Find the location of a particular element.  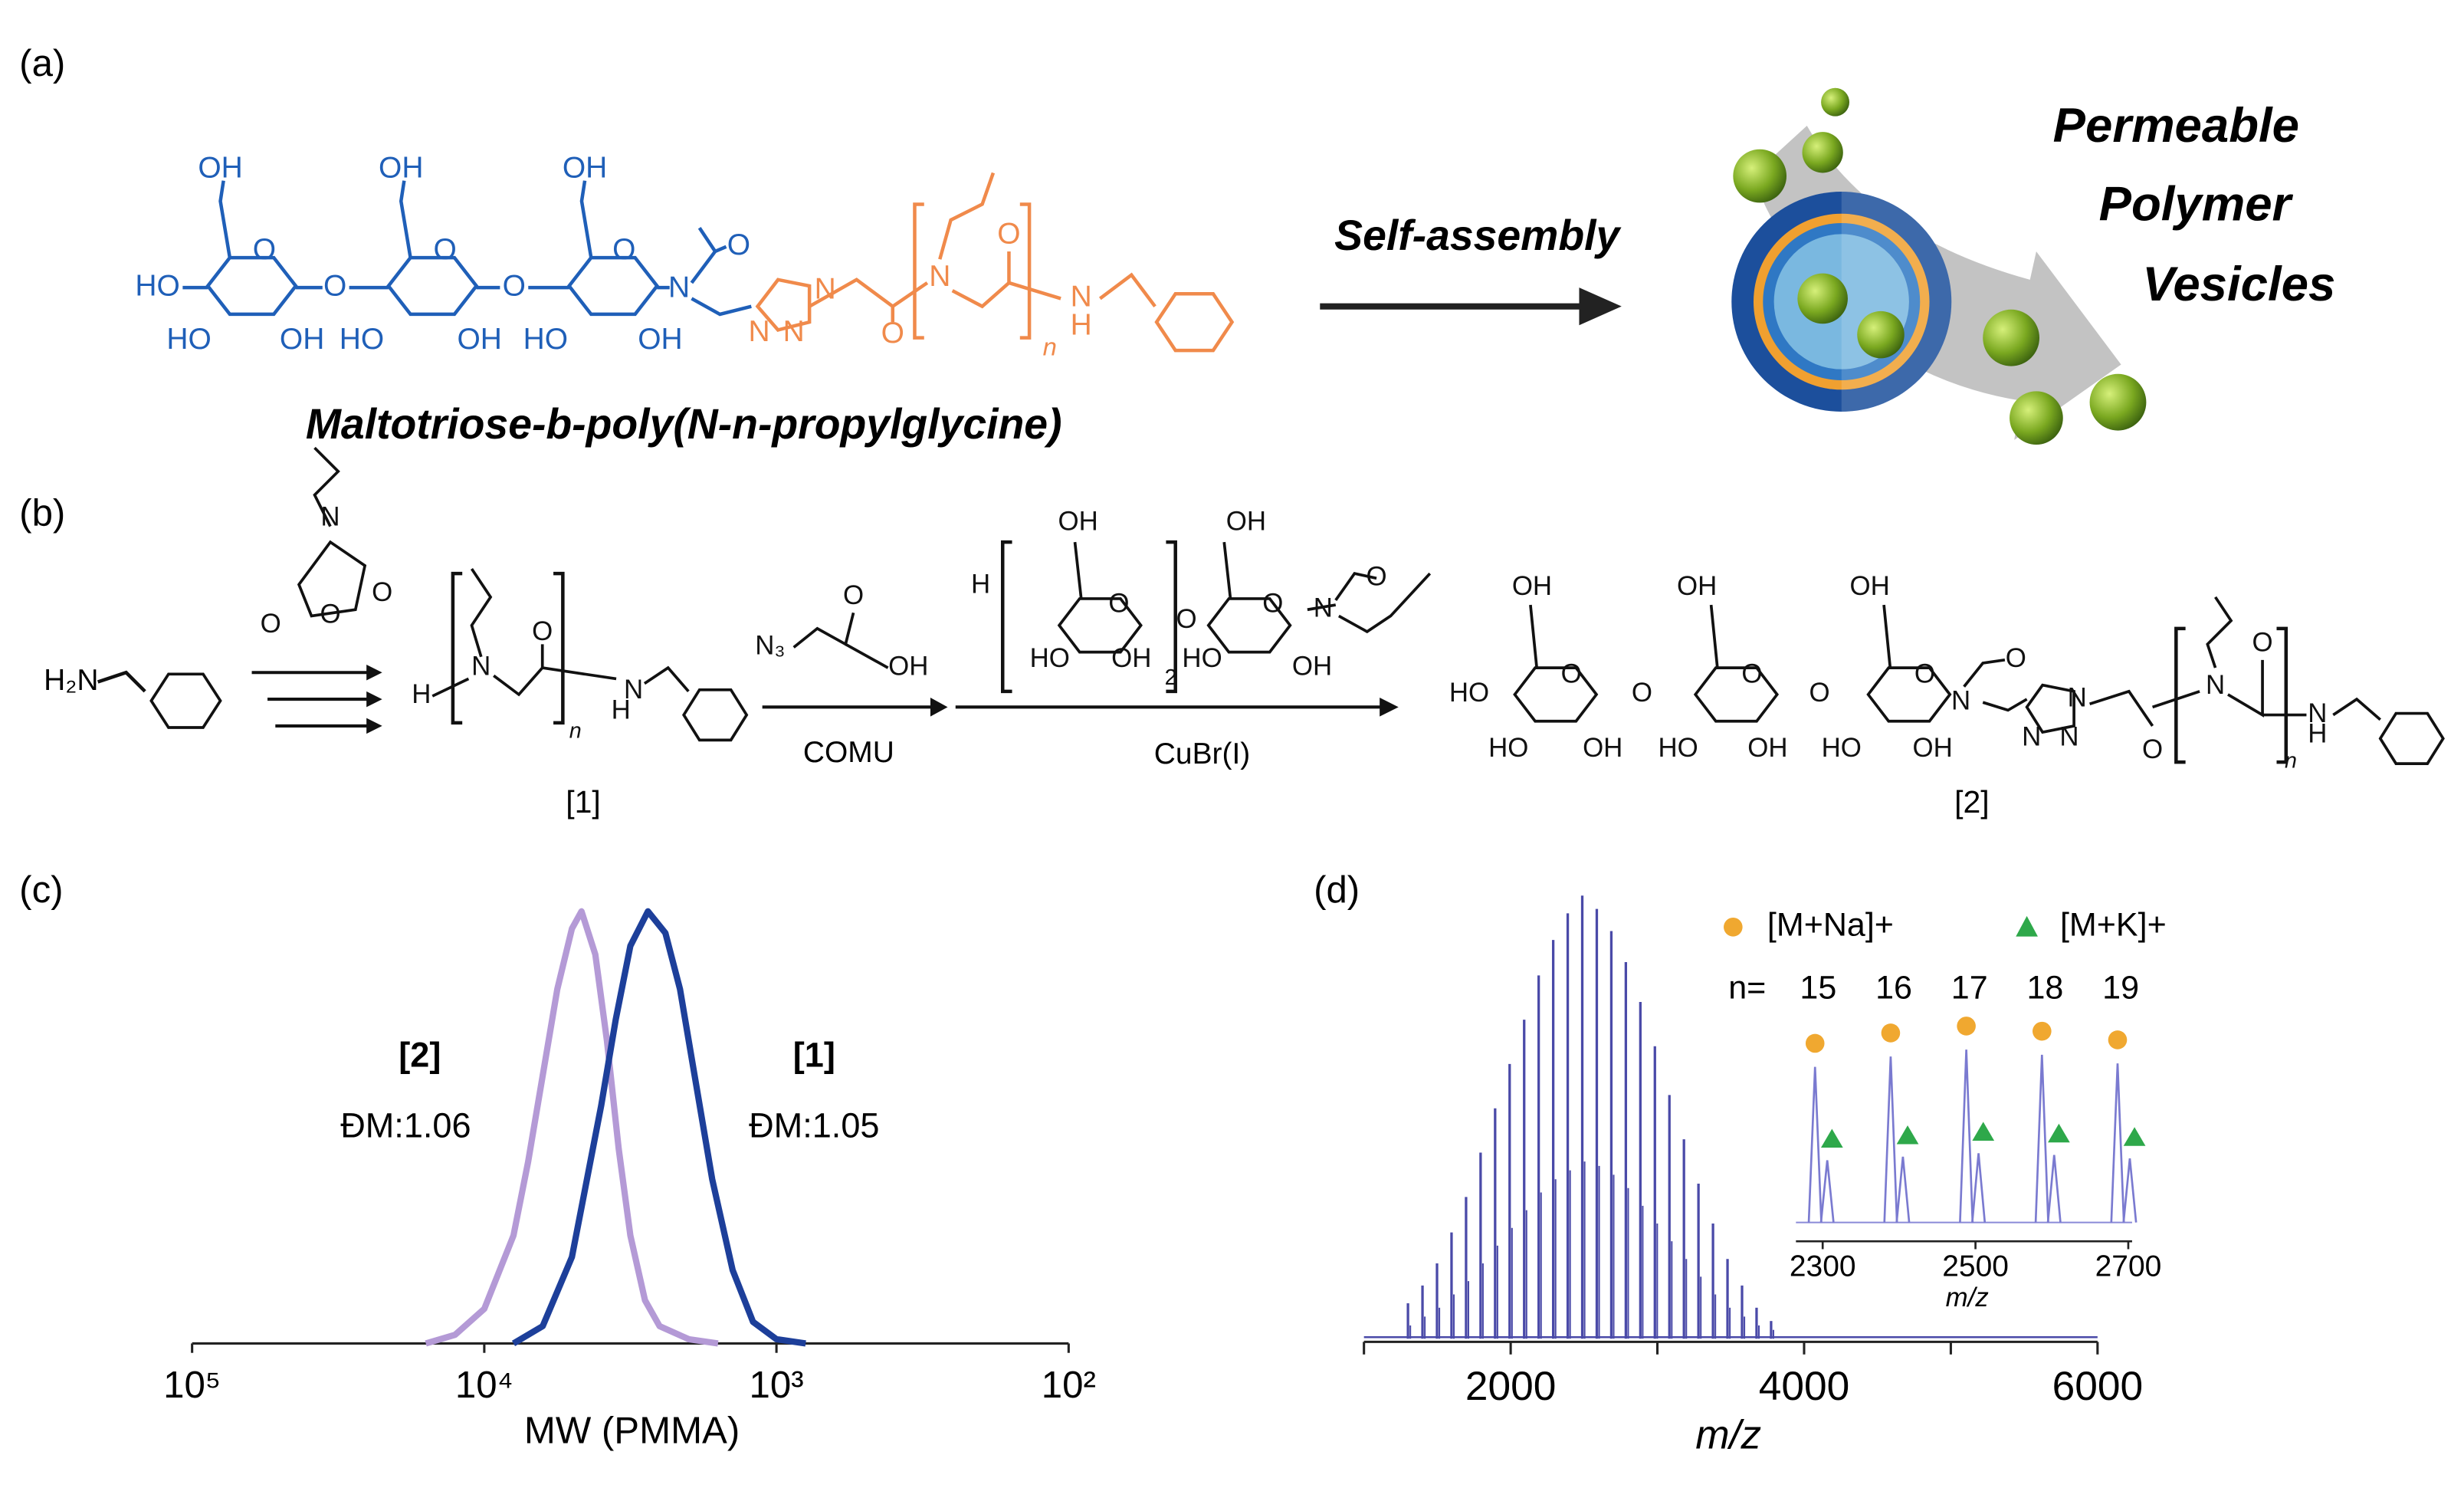

caption: Maltotriose-b-poly(N-n-propylglycine) is located at coordinates (684, 424).